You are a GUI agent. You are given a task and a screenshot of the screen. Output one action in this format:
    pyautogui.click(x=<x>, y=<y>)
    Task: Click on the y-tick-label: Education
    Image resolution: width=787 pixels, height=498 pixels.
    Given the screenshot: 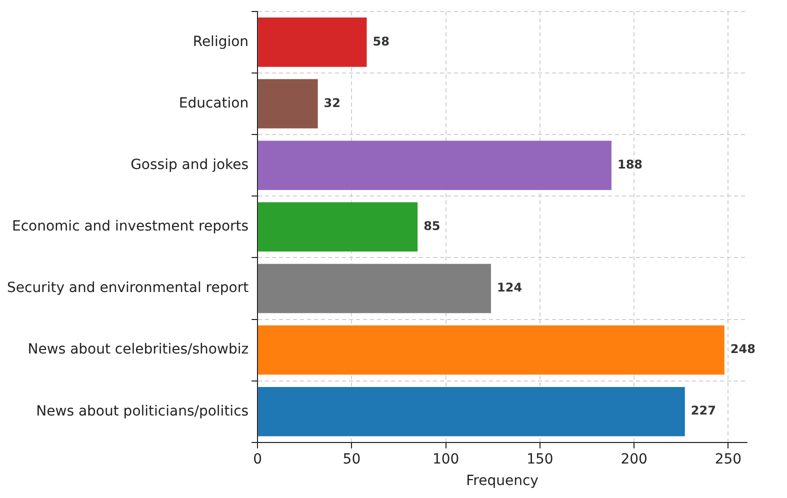 What is the action you would take?
    pyautogui.click(x=213, y=103)
    